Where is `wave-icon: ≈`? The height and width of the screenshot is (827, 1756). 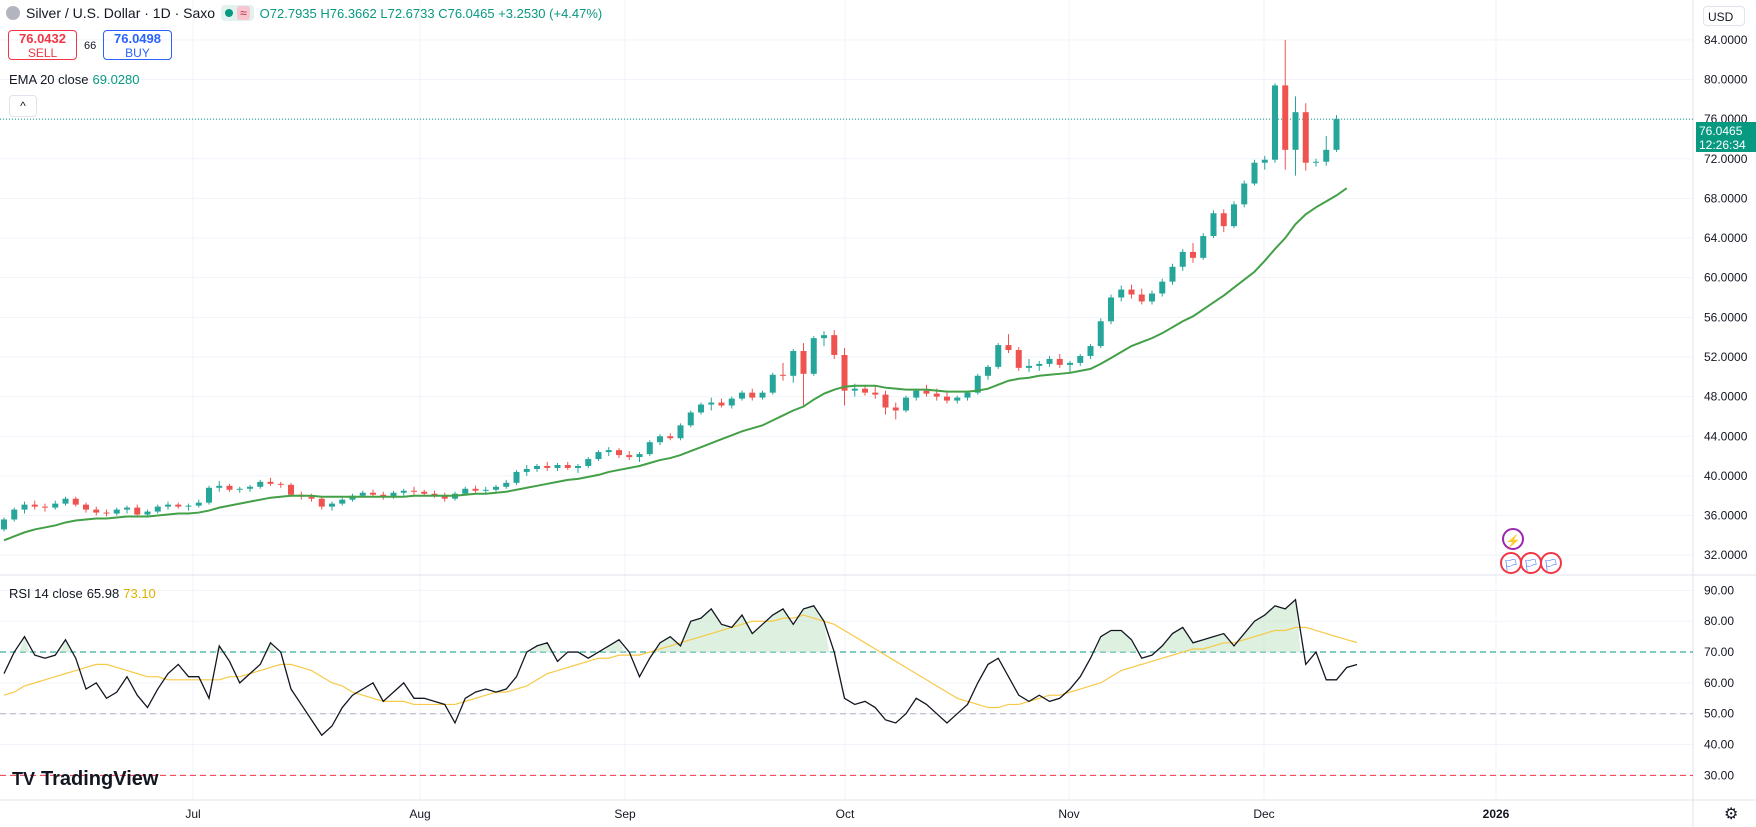 wave-icon: ≈ is located at coordinates (243, 13).